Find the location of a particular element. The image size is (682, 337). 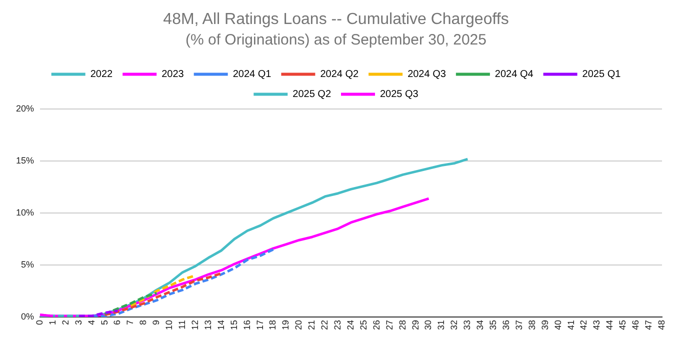

x-tick-label: 14 is located at coordinates (221, 325).